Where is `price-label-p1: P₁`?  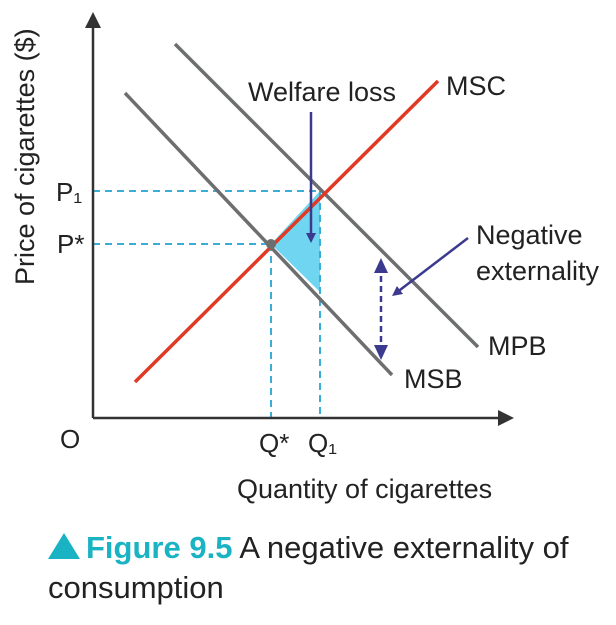 price-label-p1: P₁ is located at coordinates (69, 192).